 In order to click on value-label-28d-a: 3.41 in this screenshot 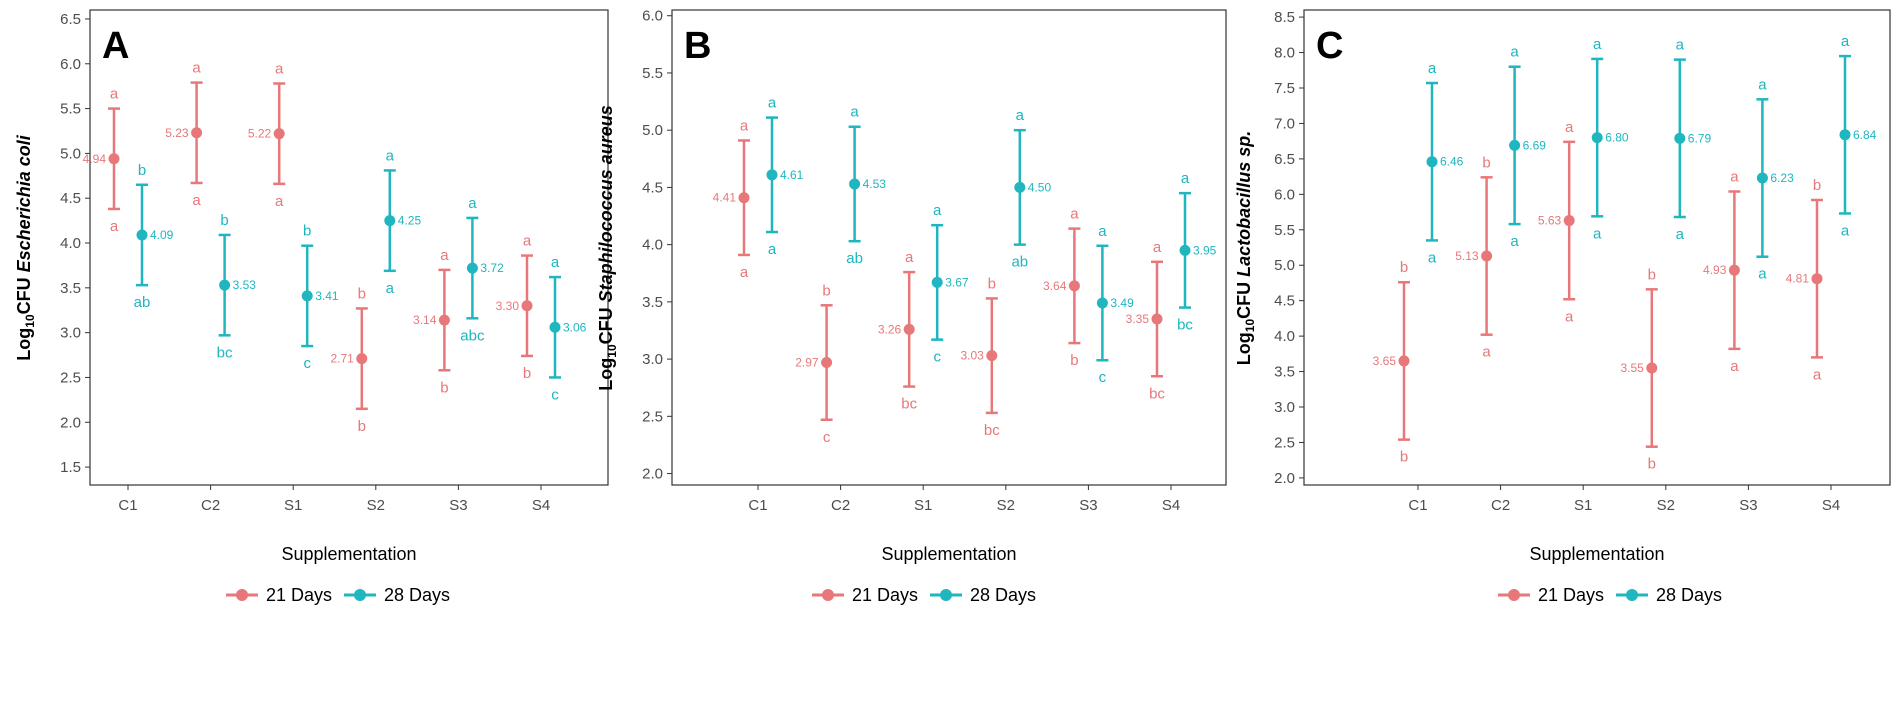, I will do `click(327, 296)`.